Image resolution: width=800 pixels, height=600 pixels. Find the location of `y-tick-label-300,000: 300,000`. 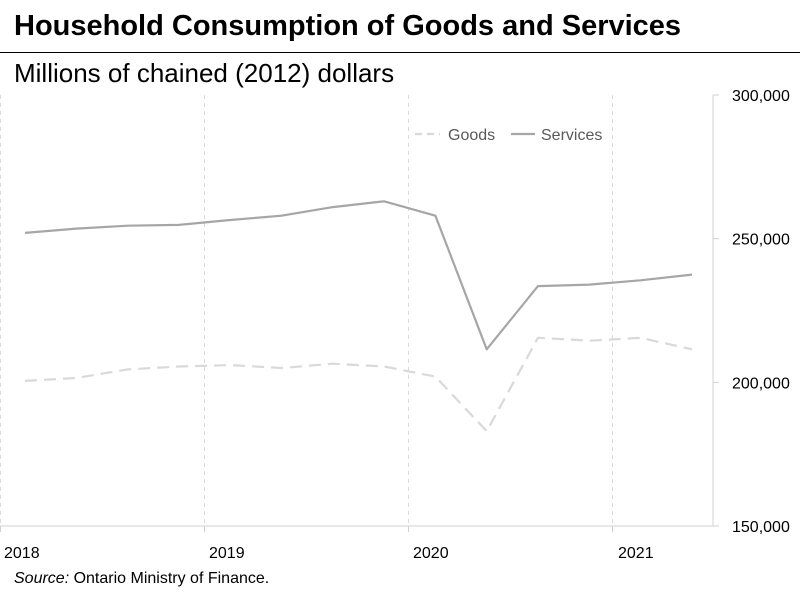

y-tick-label-300,000: 300,000 is located at coordinates (761, 96).